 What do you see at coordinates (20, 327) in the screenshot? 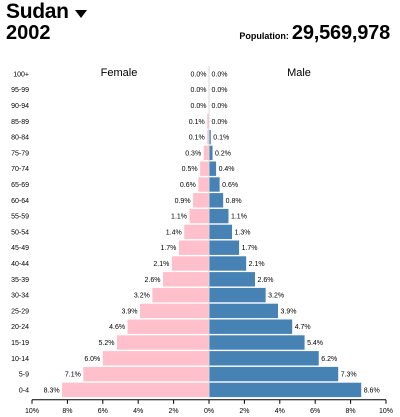
I see `age-label: 20-24` at bounding box center [20, 327].